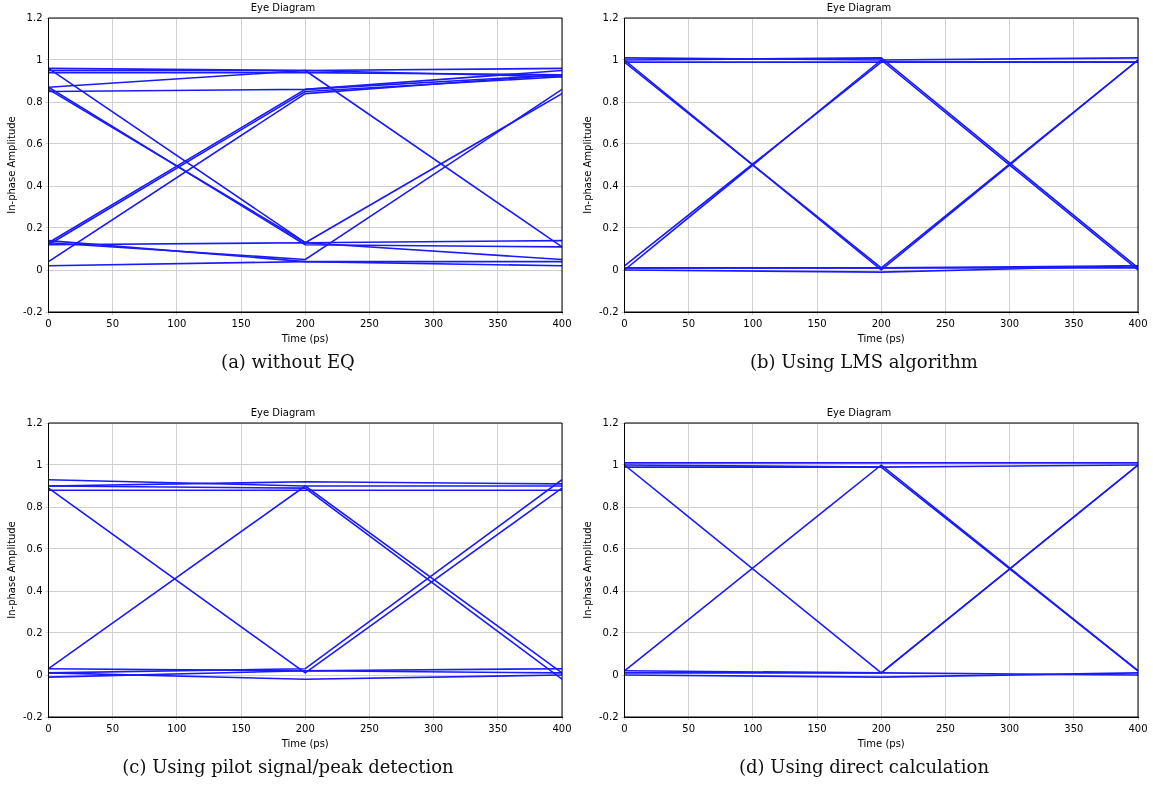  What do you see at coordinates (864, 361) in the screenshot?
I see `text: (b) Using LMS algorithm` at bounding box center [864, 361].